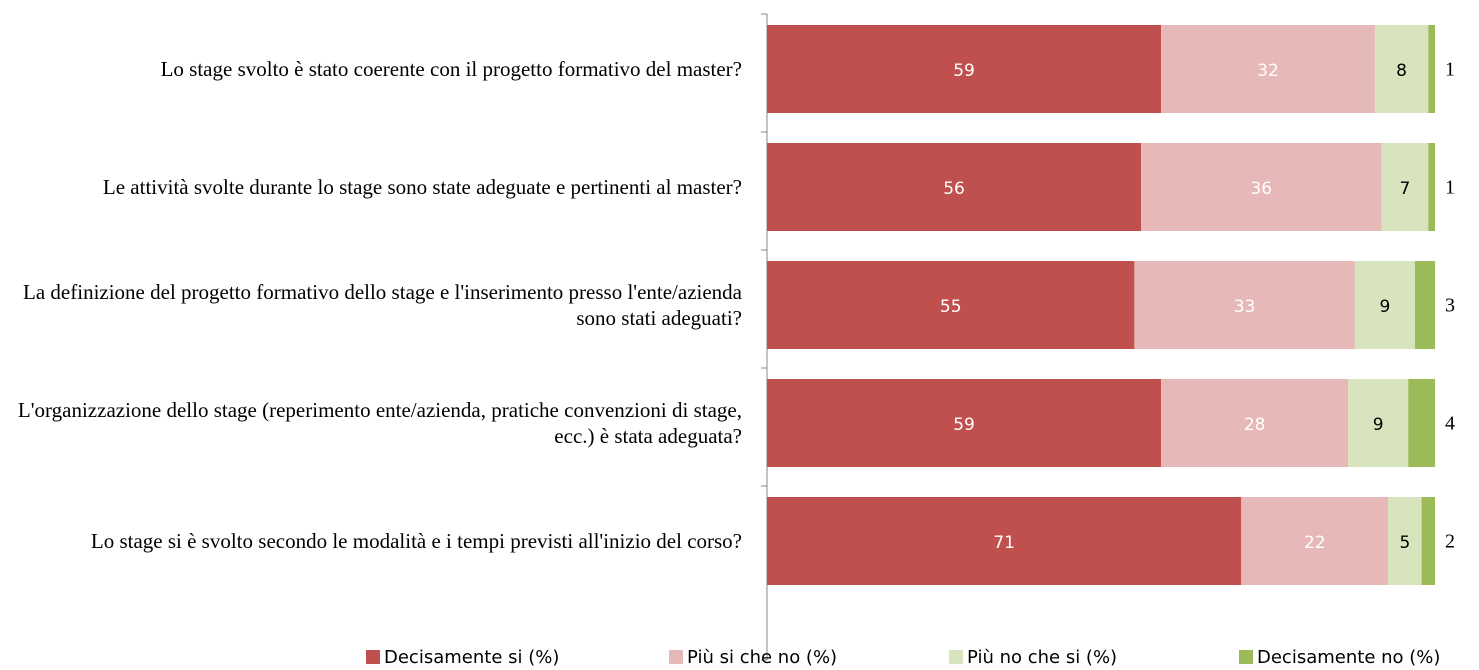 The image size is (1479, 670). What do you see at coordinates (1042, 657) in the screenshot?
I see `legend-label: Più no che si (%)` at bounding box center [1042, 657].